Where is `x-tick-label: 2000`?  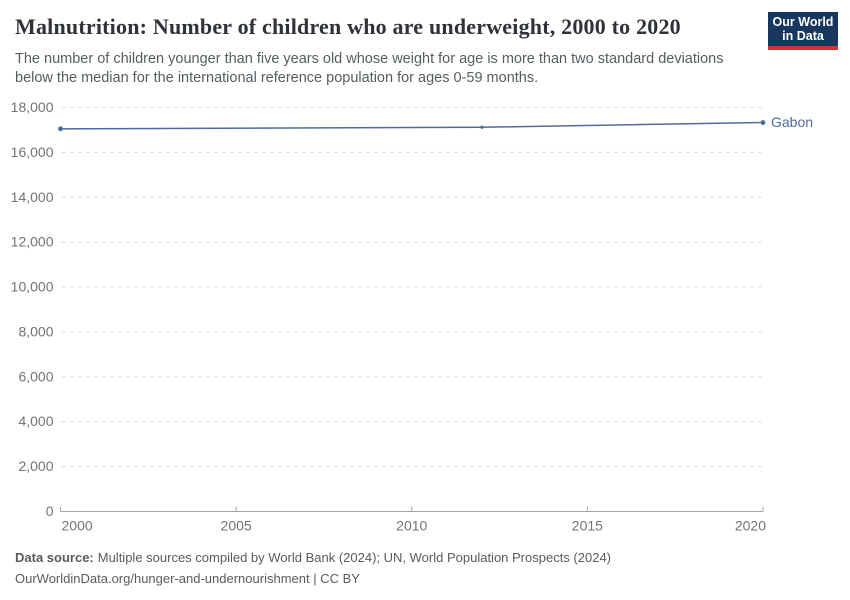
x-tick-label: 2000 is located at coordinates (77, 526).